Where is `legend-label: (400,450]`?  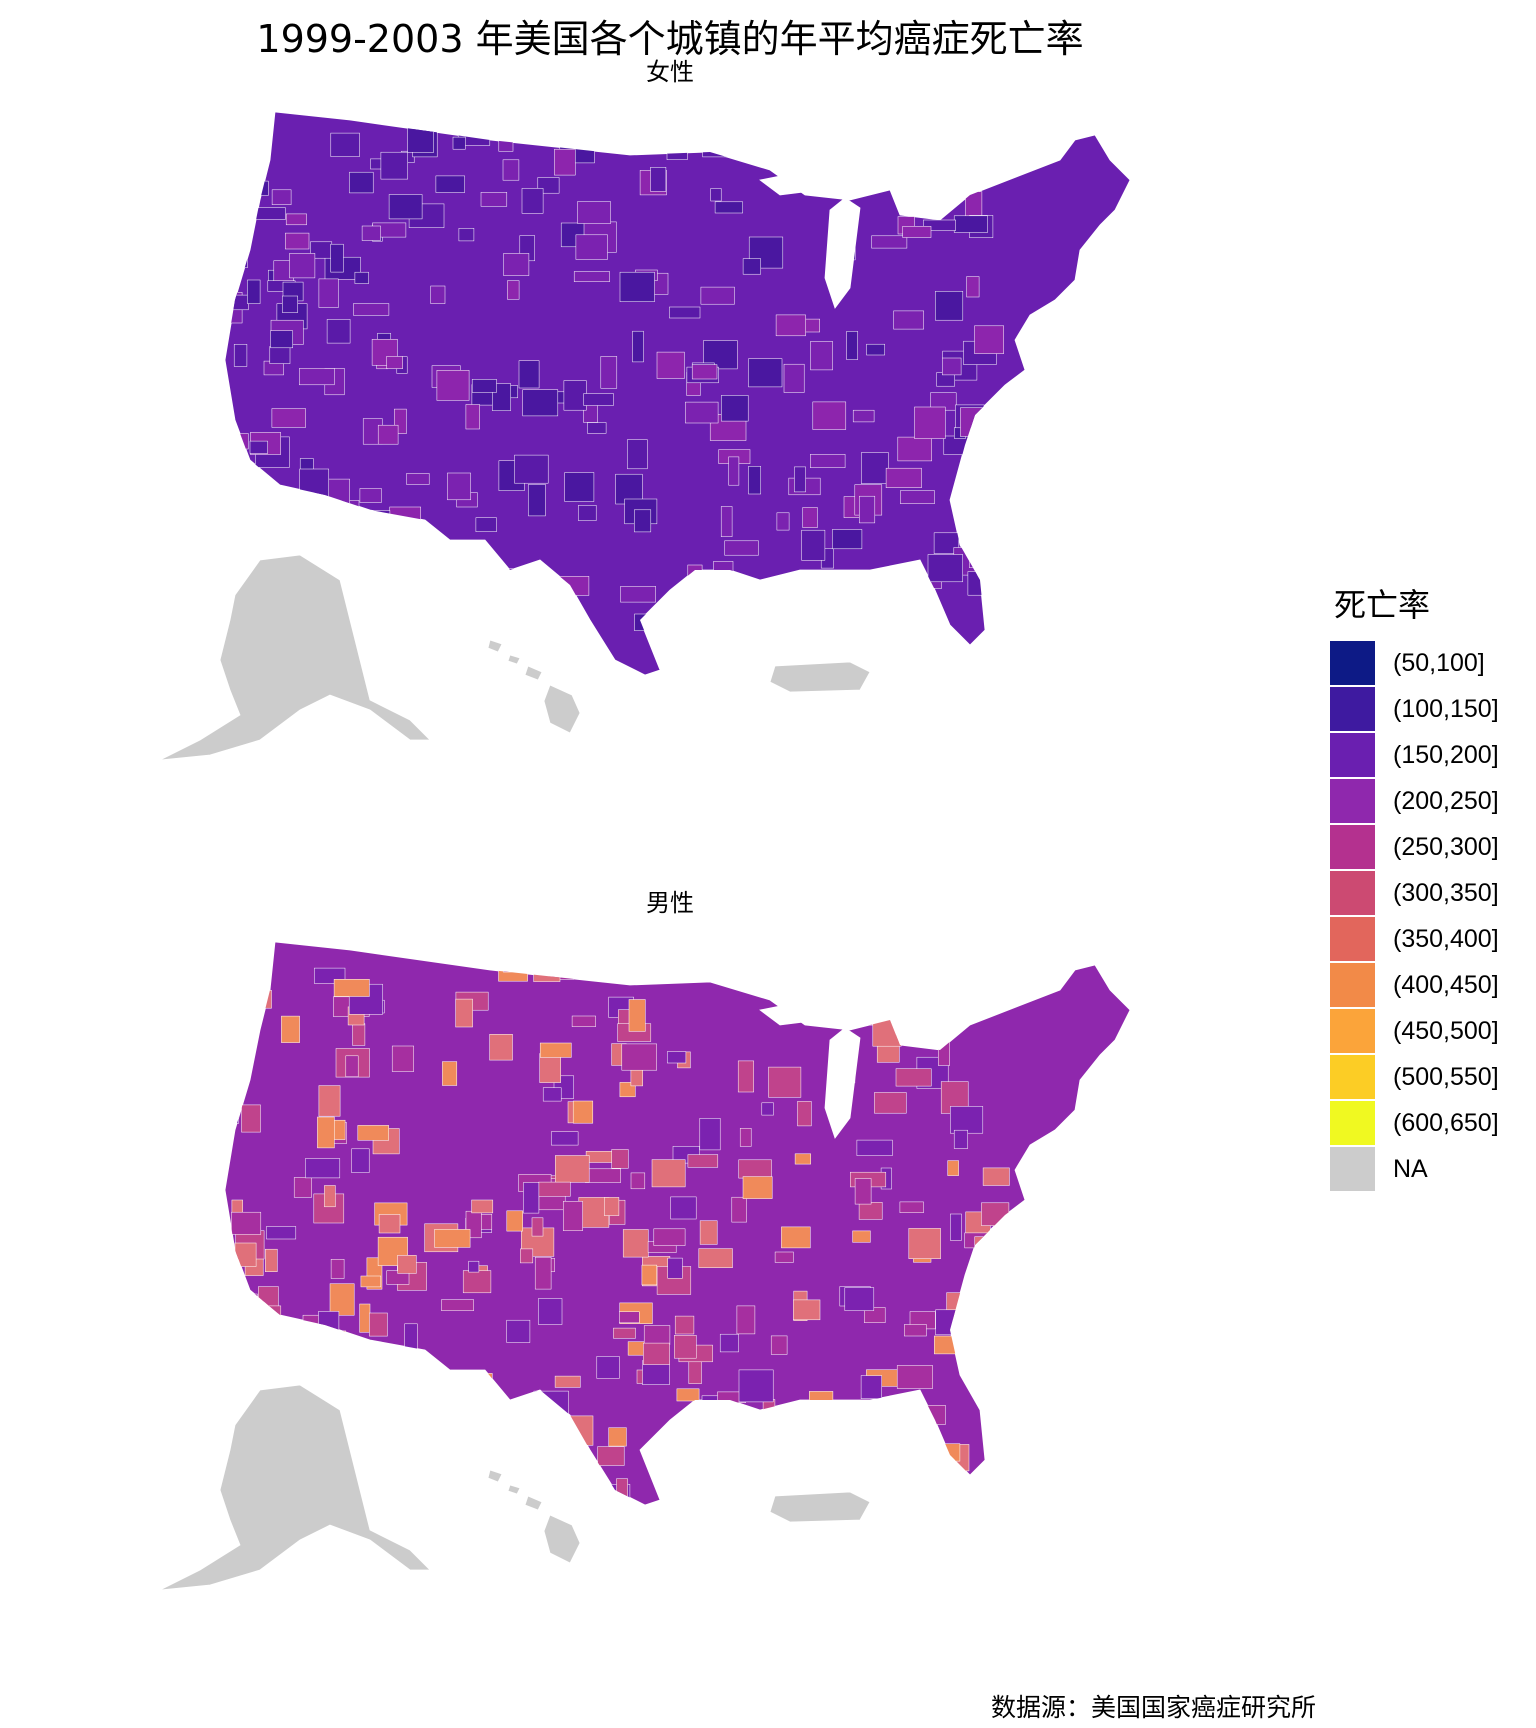 legend-label: (400,450] is located at coordinates (1446, 984).